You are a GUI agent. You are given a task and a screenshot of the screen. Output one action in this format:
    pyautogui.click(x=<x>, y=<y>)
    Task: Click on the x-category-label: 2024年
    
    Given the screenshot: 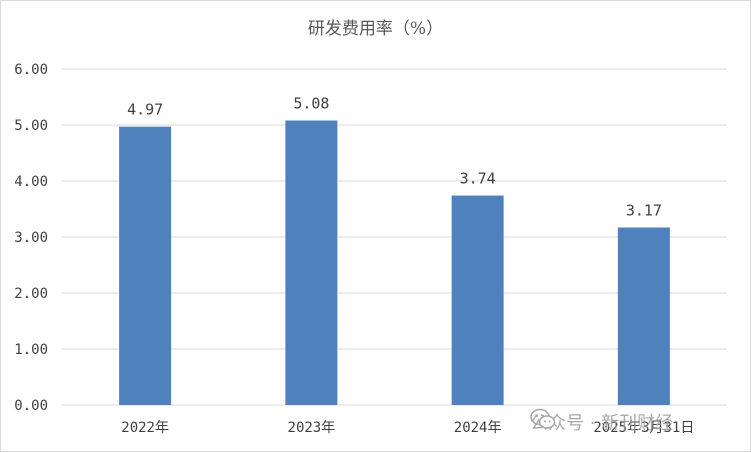 What is the action you would take?
    pyautogui.click(x=478, y=428)
    